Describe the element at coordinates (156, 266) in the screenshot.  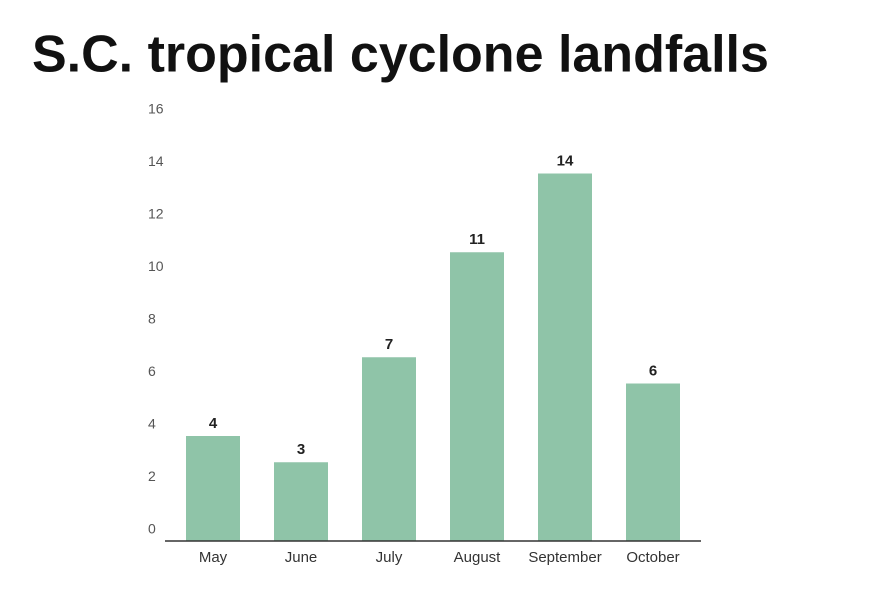
I see `y-tick-label: 10` at that location.